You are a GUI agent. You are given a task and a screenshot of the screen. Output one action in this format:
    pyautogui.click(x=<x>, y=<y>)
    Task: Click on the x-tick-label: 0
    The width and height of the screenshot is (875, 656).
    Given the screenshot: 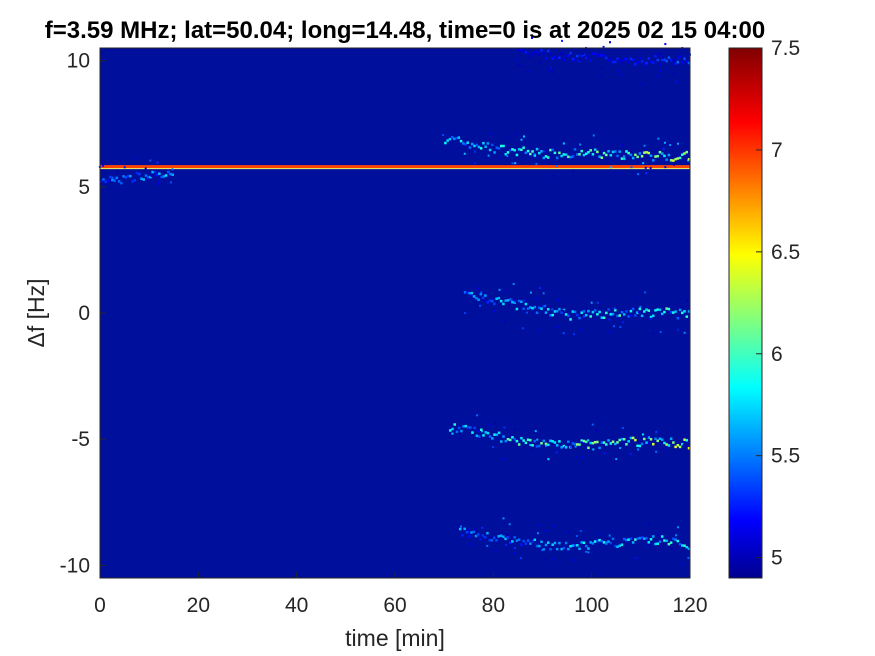 What is the action you would take?
    pyautogui.click(x=100, y=605)
    